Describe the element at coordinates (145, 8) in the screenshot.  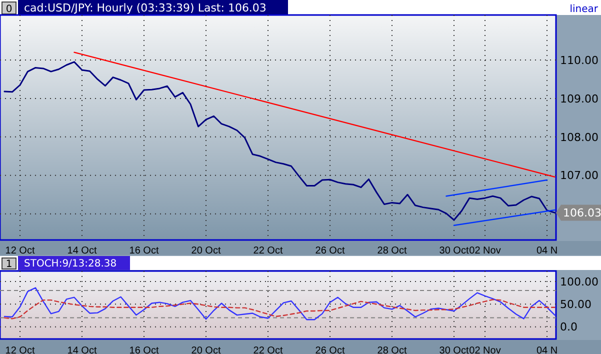
I see `chart-title: cad:USD/JPY: Hourly (03:33:39) Last: 106.03` at that location.